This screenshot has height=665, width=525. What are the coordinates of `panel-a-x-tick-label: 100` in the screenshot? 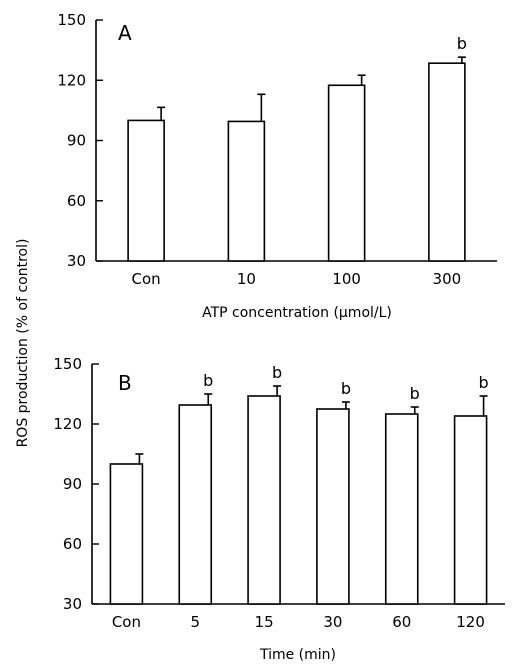 It's located at (346, 279).